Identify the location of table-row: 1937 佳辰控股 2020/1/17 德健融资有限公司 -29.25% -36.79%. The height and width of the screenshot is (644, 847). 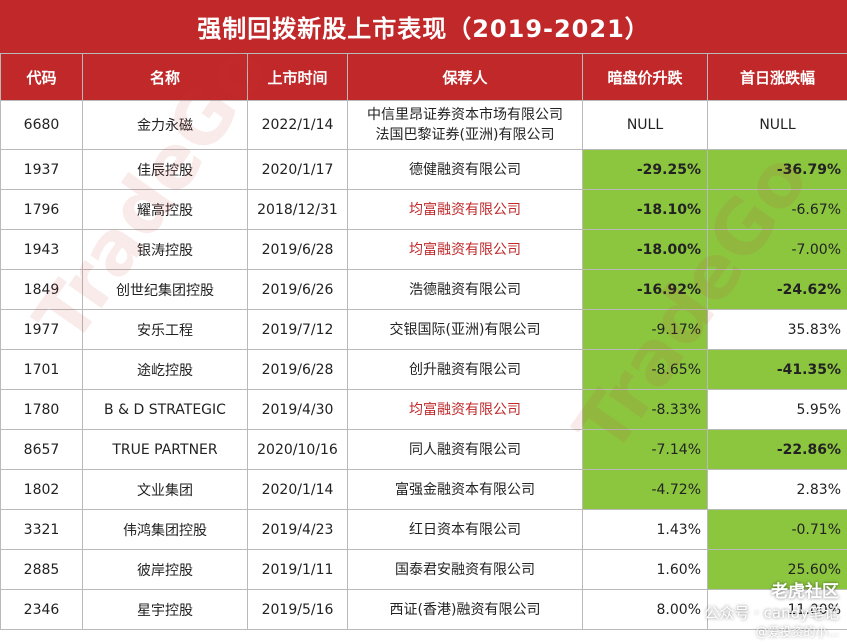
(423, 169).